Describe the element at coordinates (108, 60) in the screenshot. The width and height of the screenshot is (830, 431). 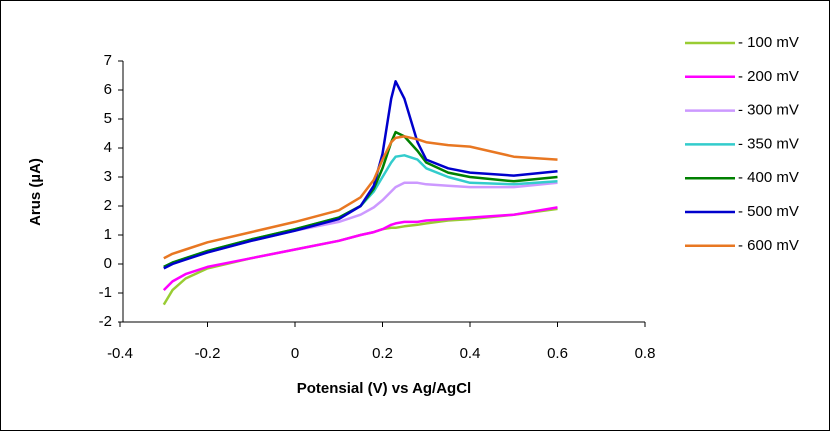
I see `y-tick-label: 7` at that location.